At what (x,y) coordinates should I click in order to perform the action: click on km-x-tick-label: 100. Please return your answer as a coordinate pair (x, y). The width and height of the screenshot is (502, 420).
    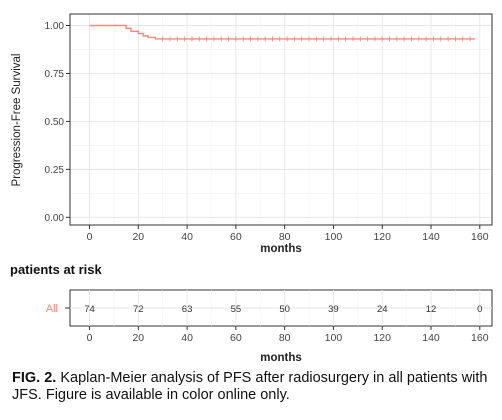
    Looking at the image, I should click on (334, 237).